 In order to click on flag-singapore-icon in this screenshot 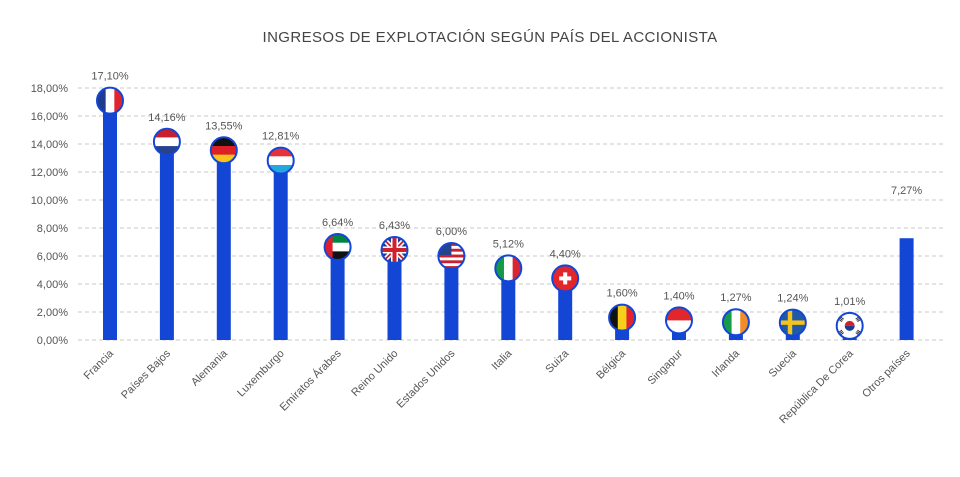, I will do `click(679, 320)`.